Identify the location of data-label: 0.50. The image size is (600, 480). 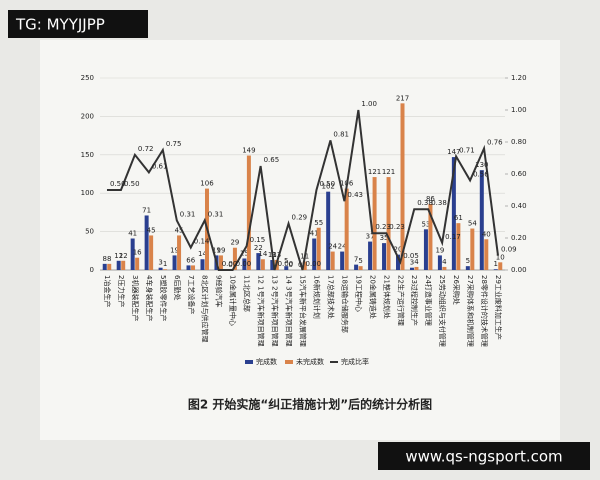
(327, 184).